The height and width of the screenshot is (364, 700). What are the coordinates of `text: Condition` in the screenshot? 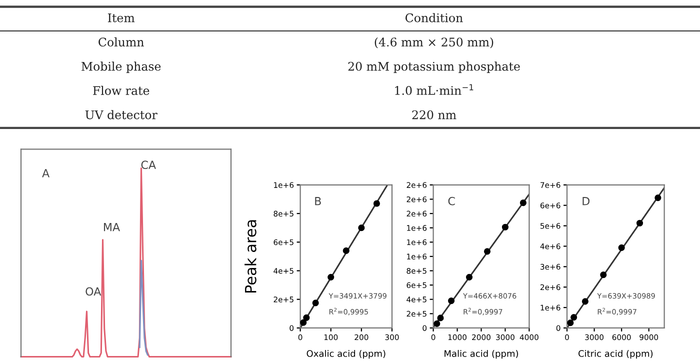 It's located at (434, 17).